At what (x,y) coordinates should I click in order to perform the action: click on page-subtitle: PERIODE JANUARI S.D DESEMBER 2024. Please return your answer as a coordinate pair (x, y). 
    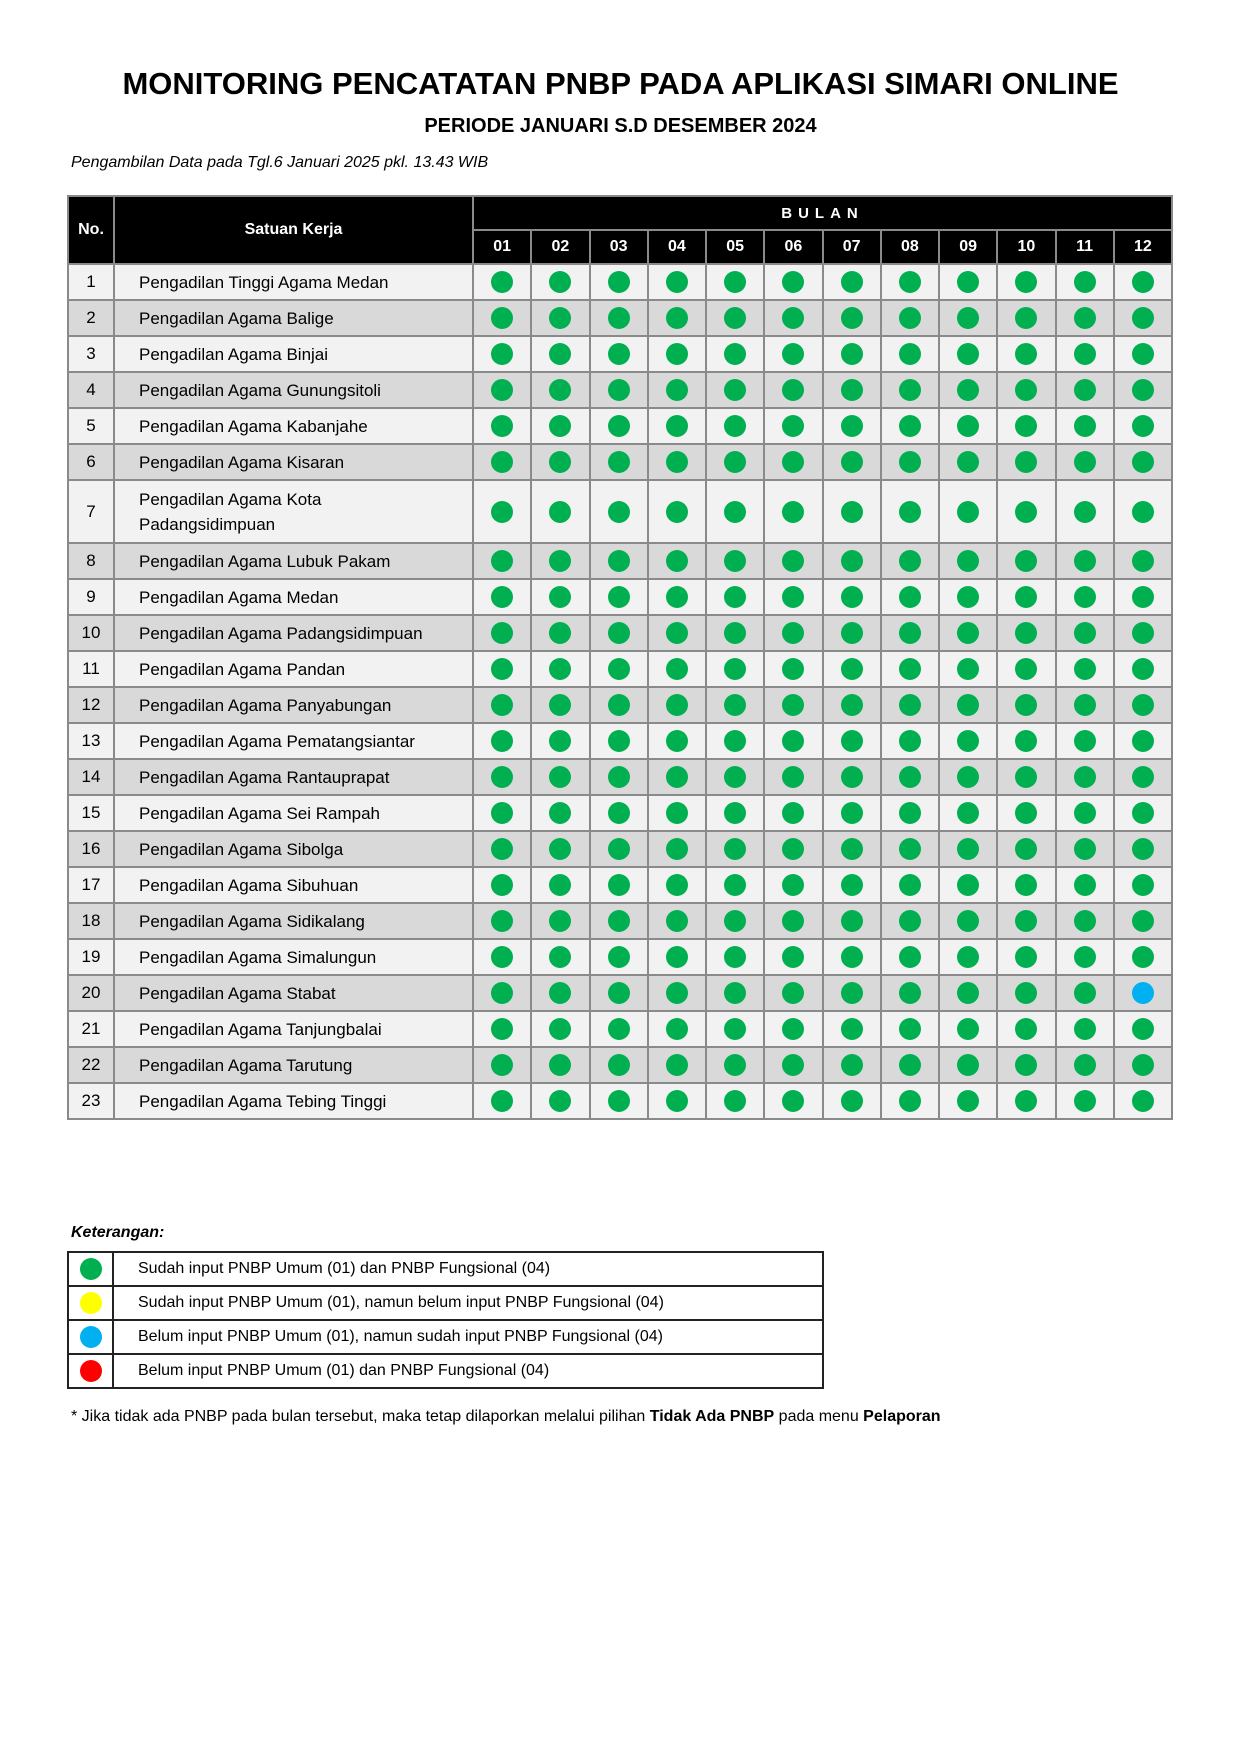
    Looking at the image, I should click on (620, 126).